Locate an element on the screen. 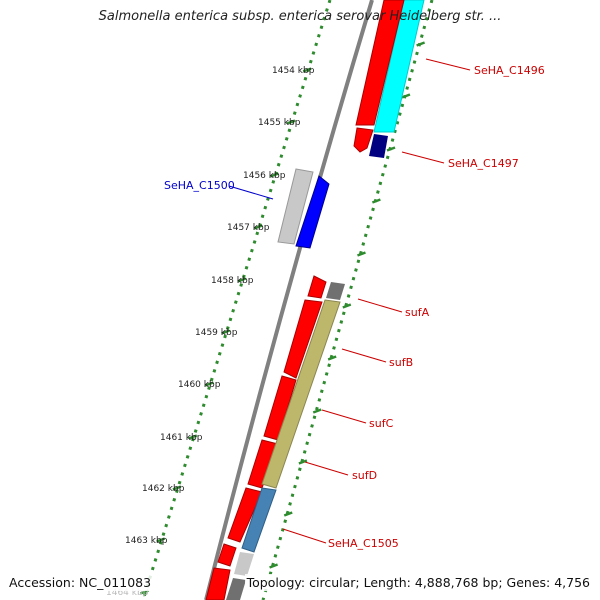 This screenshot has width=600, height=600. kbp-label-1456: 1456 kbp is located at coordinates (264, 176).